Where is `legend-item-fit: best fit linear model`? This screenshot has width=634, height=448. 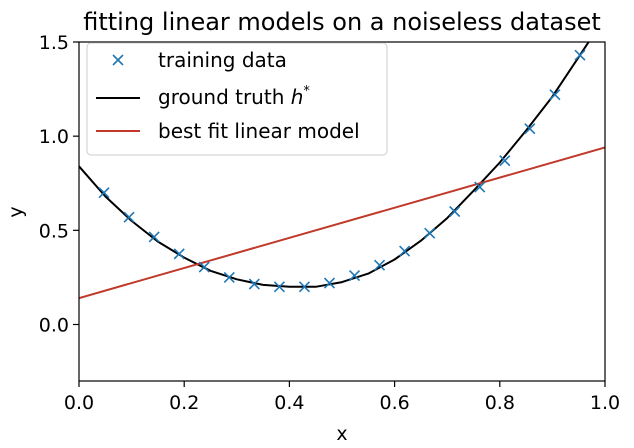 legend-item-fit: best fit linear model is located at coordinates (228, 131).